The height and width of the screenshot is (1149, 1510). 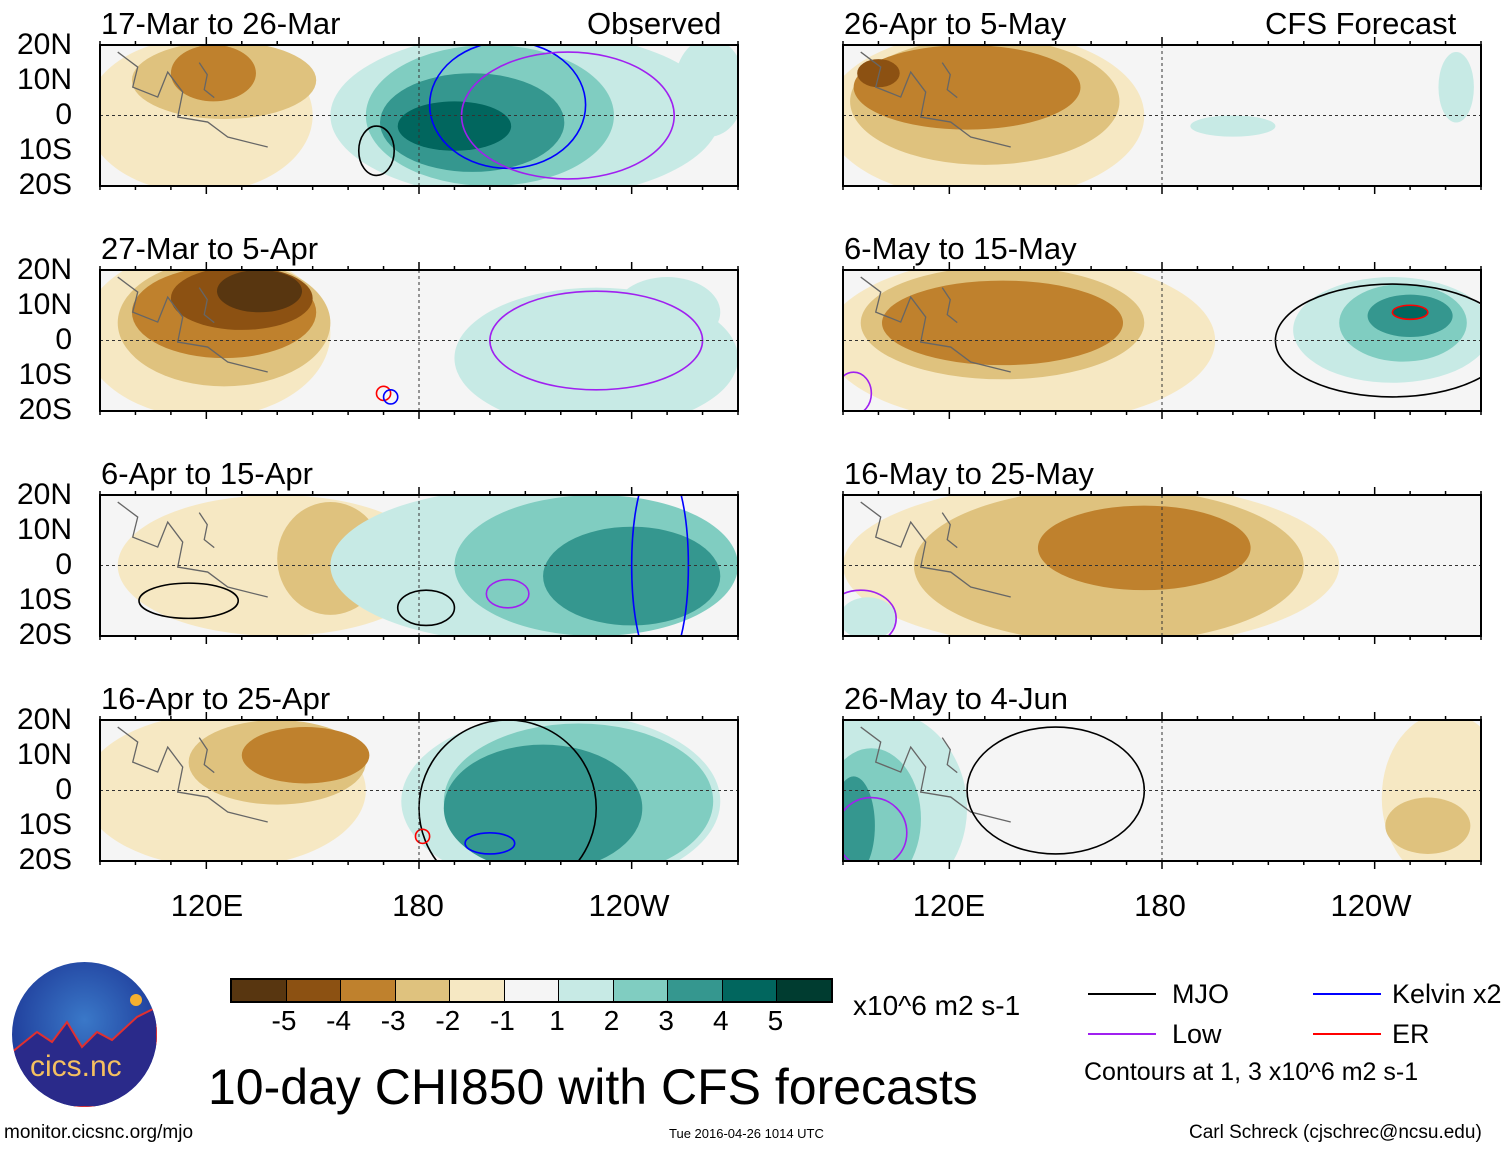 What do you see at coordinates (1251, 1072) in the screenshot?
I see `legend-note: Contours at 1, 3 x10^6 m2 s-1` at bounding box center [1251, 1072].